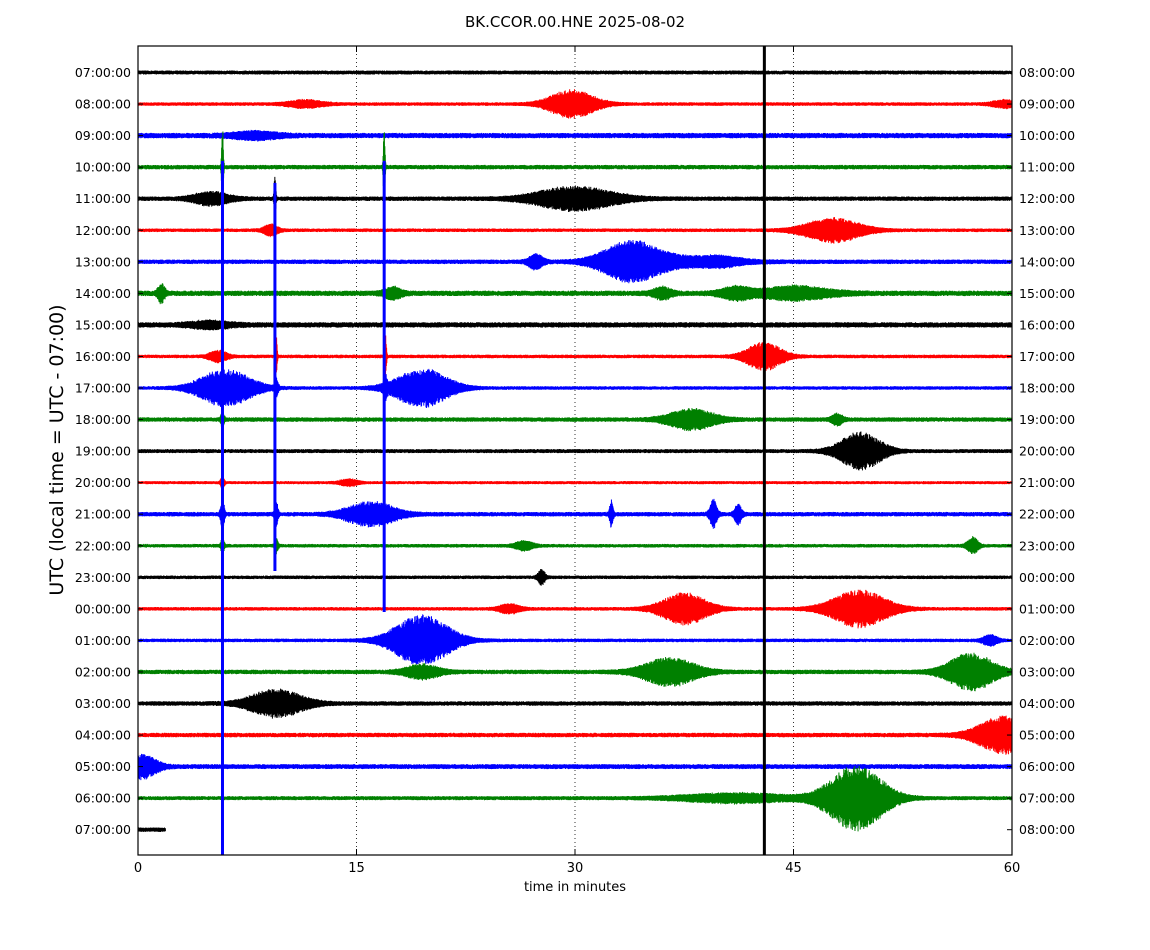 The image size is (1150, 950). Describe the element at coordinates (103, 419) in the screenshot. I see `left-time-label: 18:00:00` at that location.